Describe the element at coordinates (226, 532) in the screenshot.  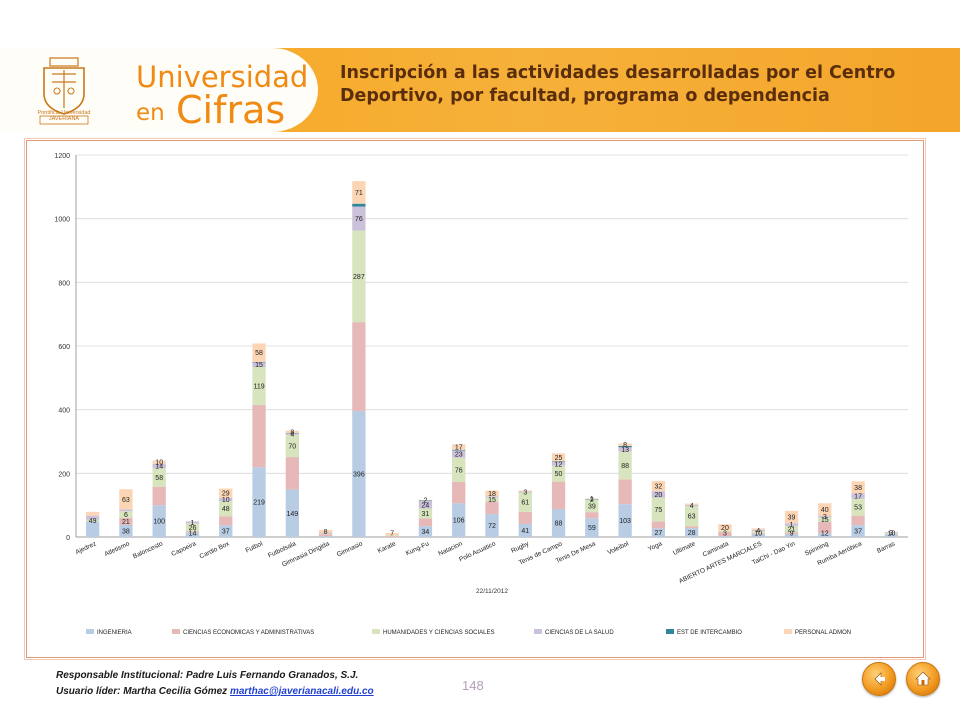
I see `data-label: 37` at that location.